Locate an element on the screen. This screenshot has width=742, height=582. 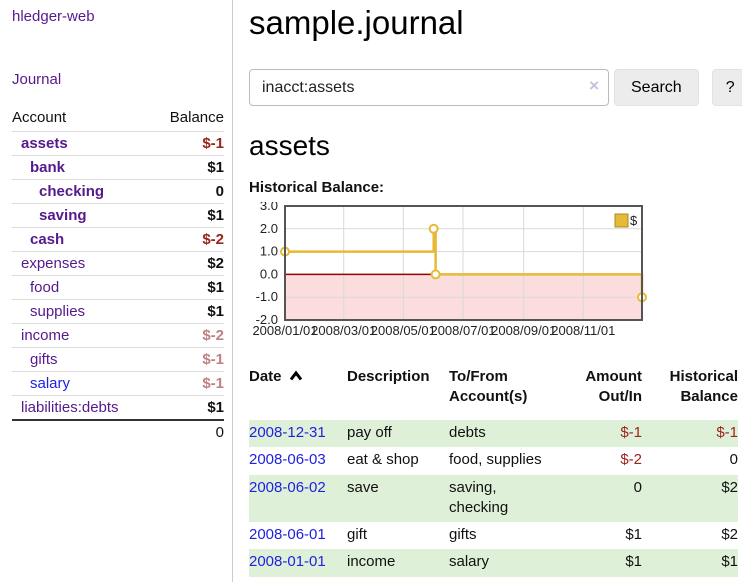
transaction-balance: $-1 is located at coordinates (727, 432).